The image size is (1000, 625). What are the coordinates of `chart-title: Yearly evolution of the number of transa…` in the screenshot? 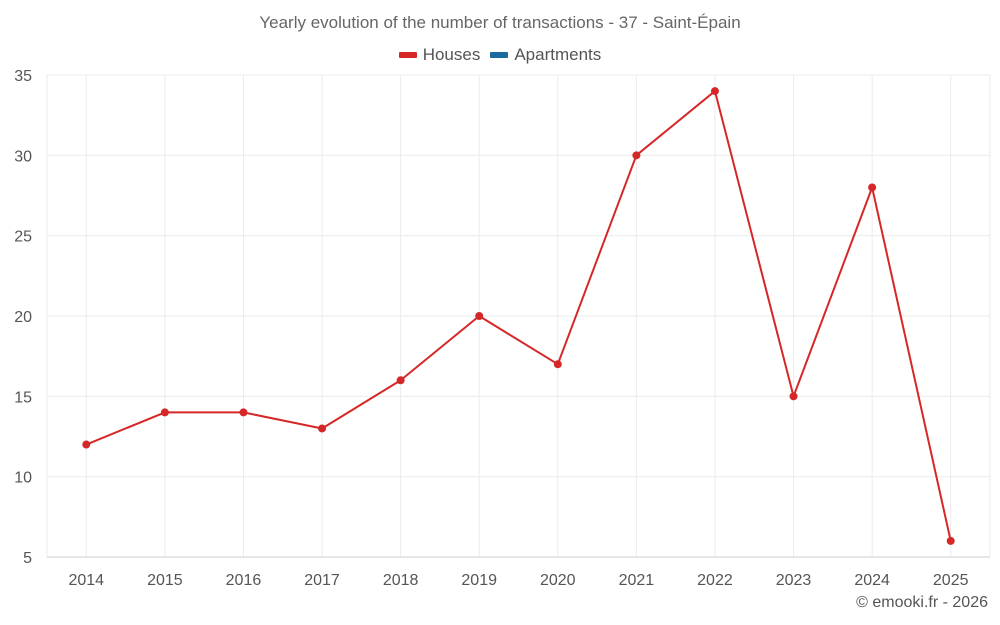 It's located at (500, 22).